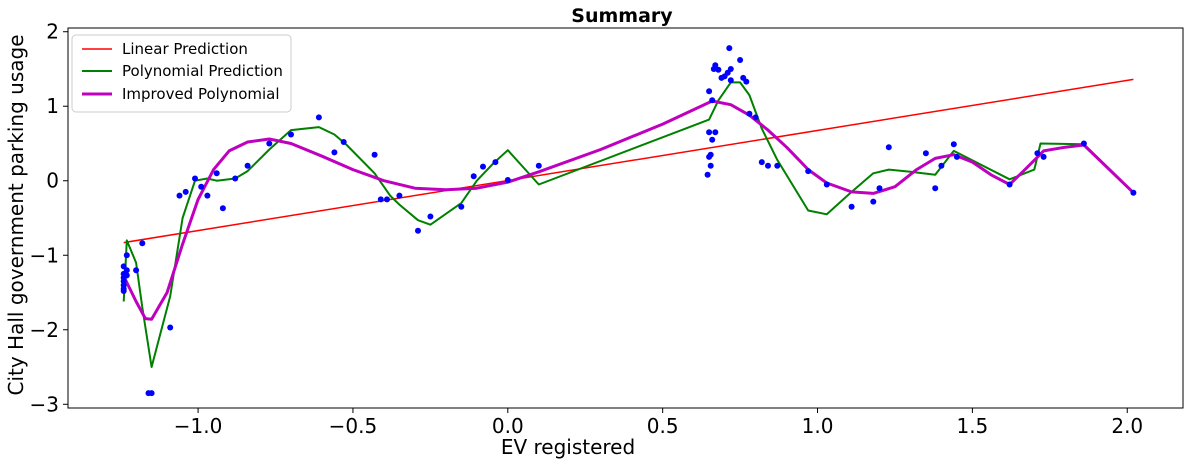  Describe the element at coordinates (52, 32) in the screenshot. I see `y-tick-label: 2` at that location.